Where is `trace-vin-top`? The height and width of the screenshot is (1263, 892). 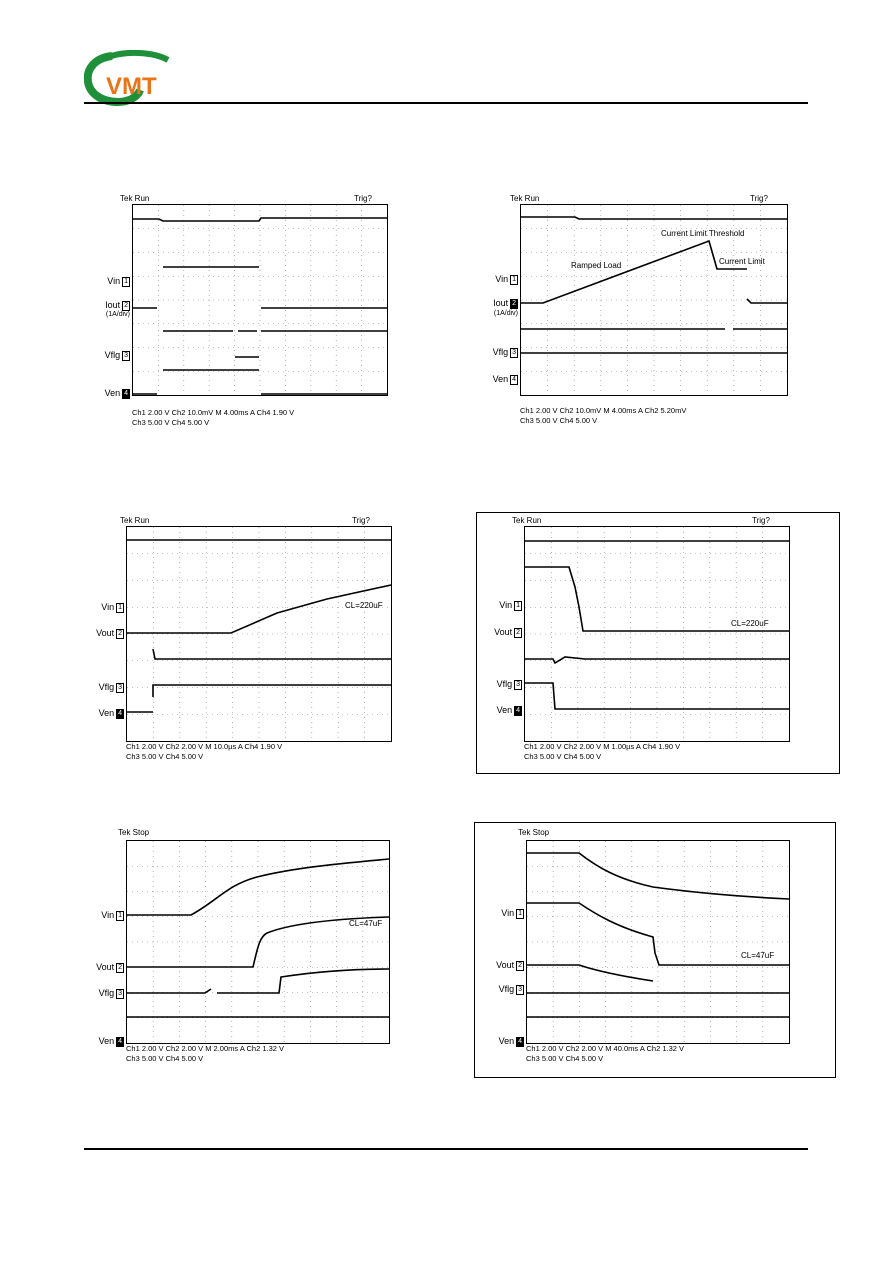 trace-vin-top is located at coordinates (258, 887).